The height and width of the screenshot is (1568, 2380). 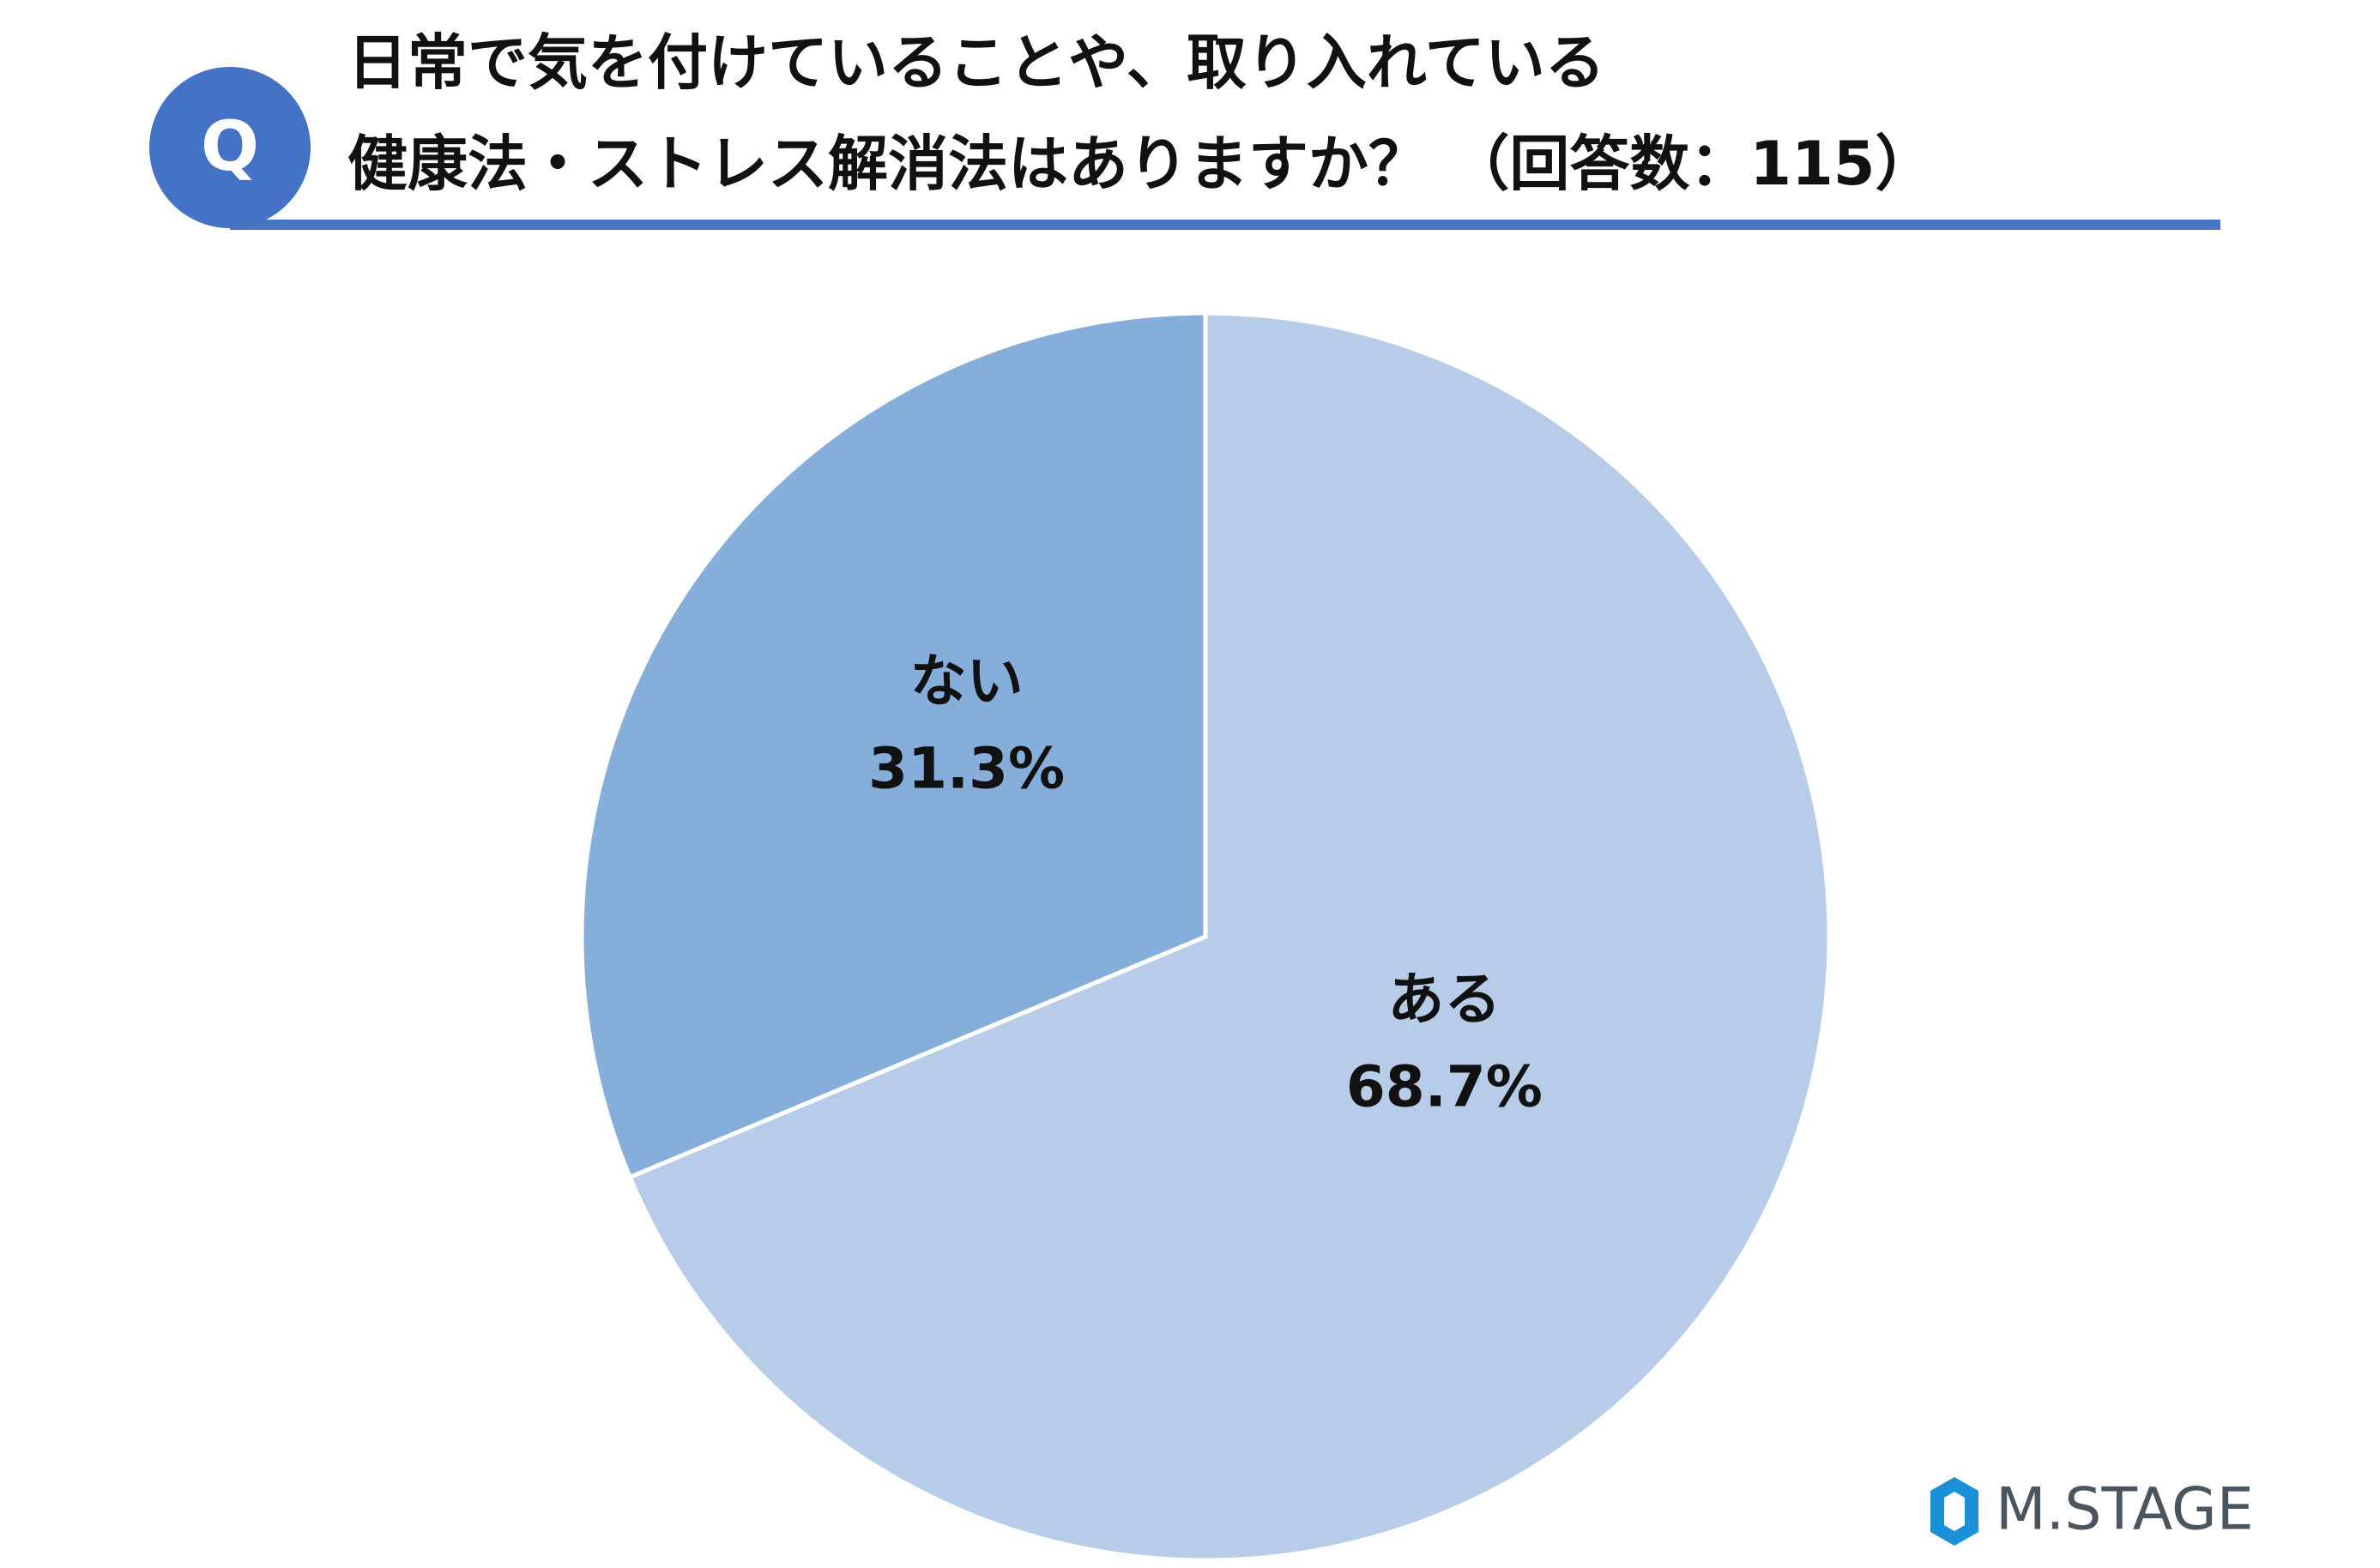 I want to click on logo: M.STAGE, so click(x=2092, y=1511).